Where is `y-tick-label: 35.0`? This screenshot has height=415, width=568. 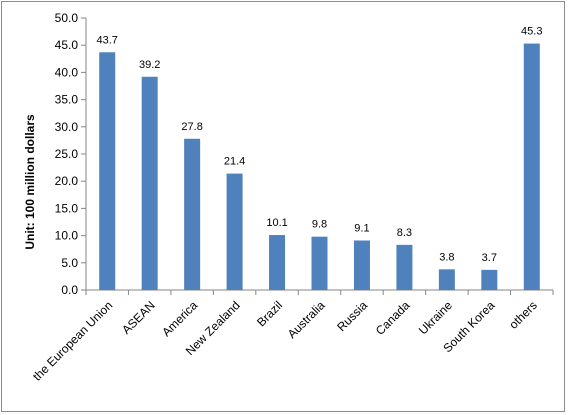 y-tick-label: 35.0 is located at coordinates (67, 100).